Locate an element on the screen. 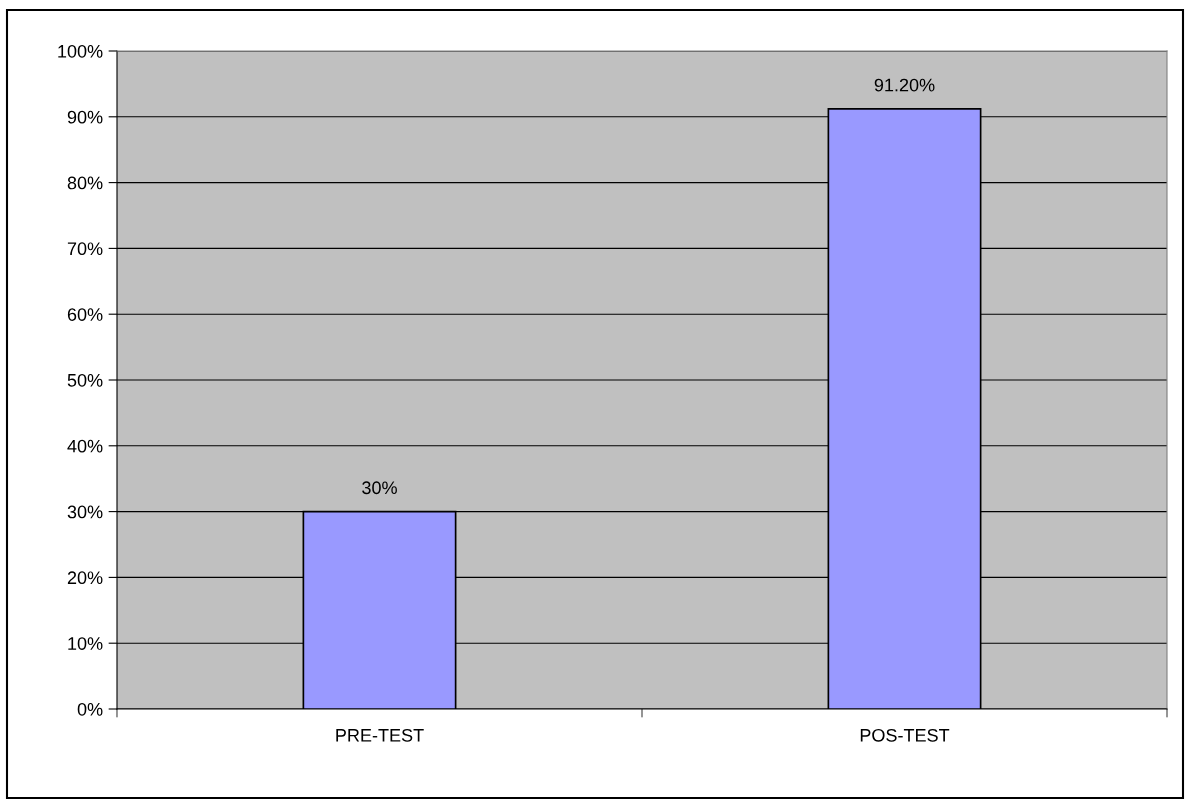 The width and height of the screenshot is (1189, 803). y-tick-label: 80% is located at coordinates (85, 183).